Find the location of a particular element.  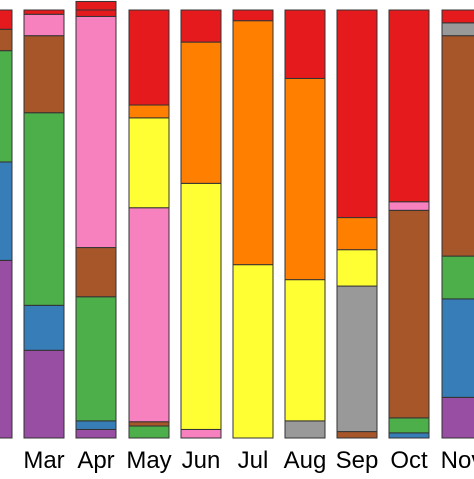

bar-outline-aug is located at coordinates (305, 224).